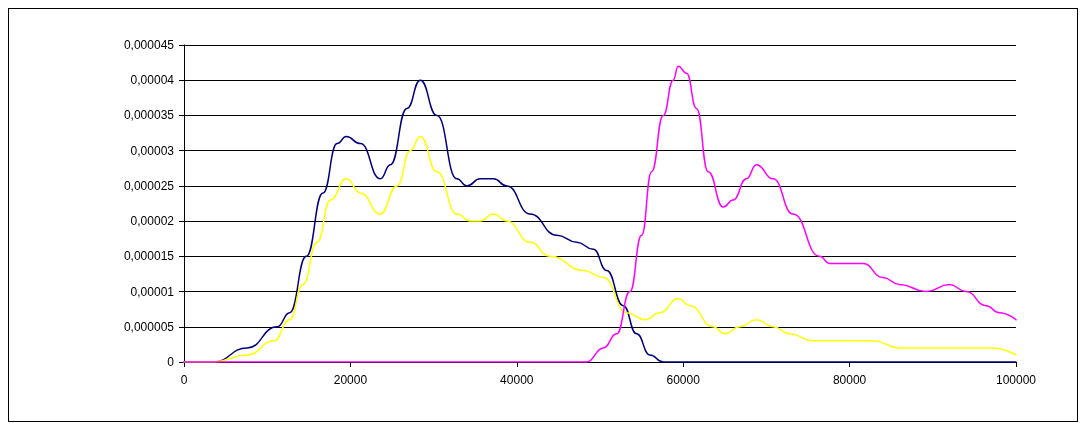  Describe the element at coordinates (350, 380) in the screenshot. I see `x-tick-label: 20000` at that location.